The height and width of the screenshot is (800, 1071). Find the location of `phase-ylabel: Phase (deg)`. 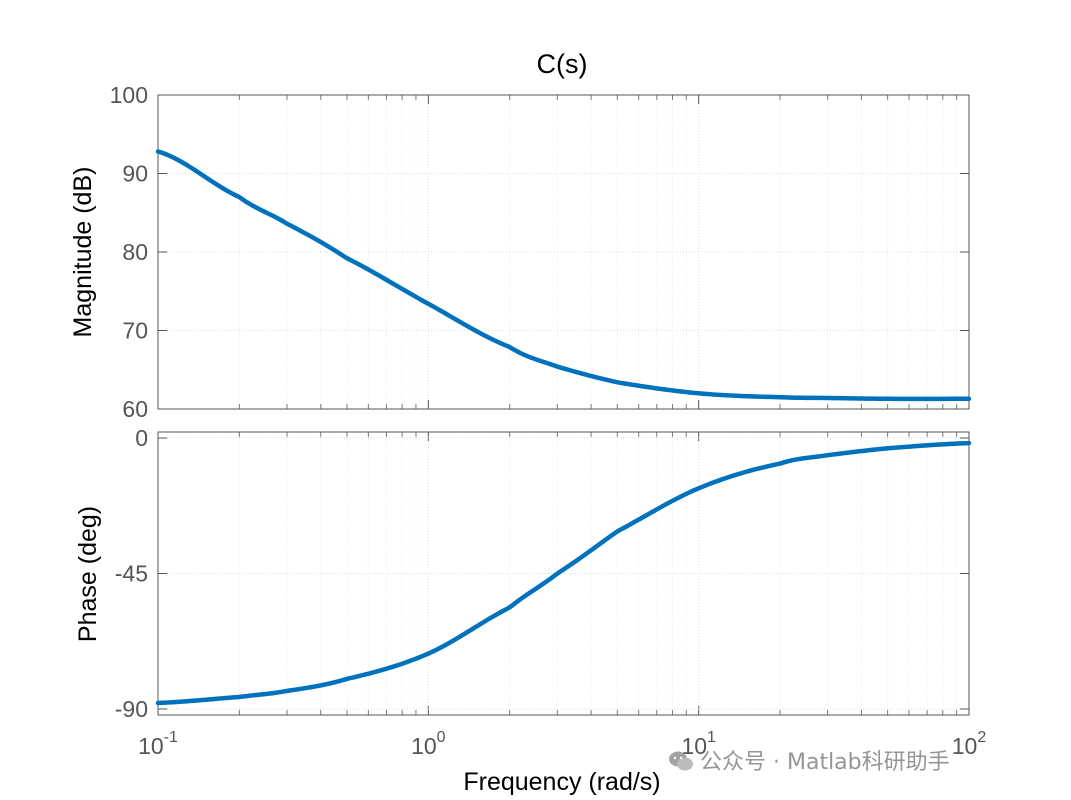

phase-ylabel: Phase (deg) is located at coordinates (88, 574).